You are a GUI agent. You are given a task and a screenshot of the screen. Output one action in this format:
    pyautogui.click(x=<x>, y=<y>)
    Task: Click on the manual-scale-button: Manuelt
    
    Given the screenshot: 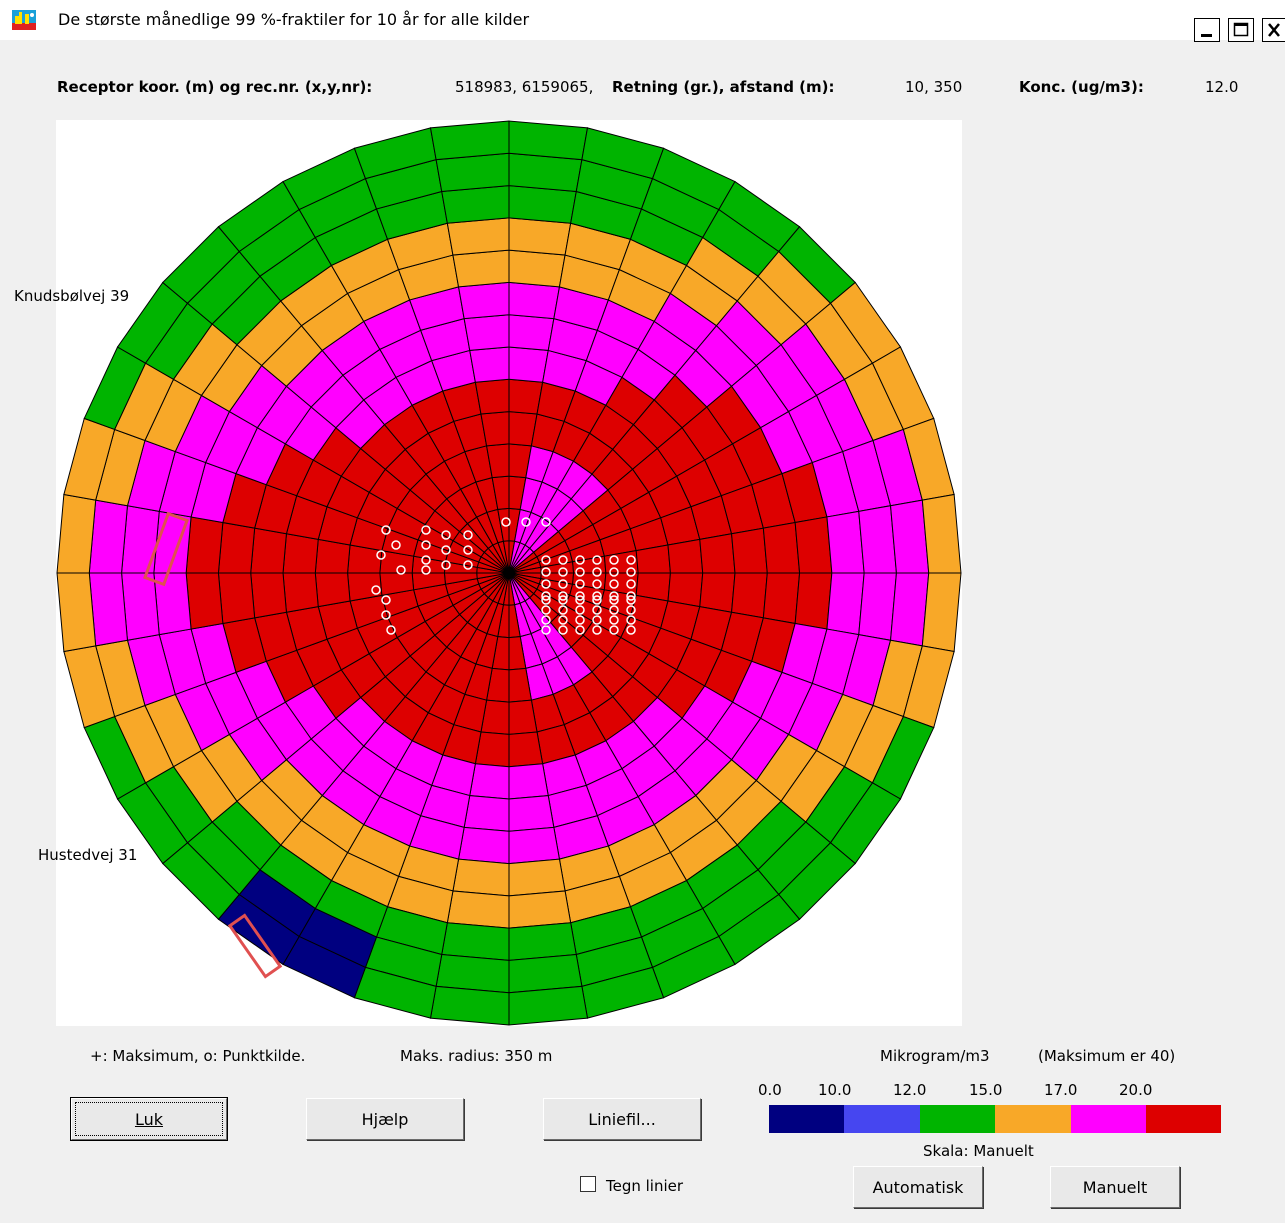 What is the action you would take?
    pyautogui.click(x=1115, y=1187)
    